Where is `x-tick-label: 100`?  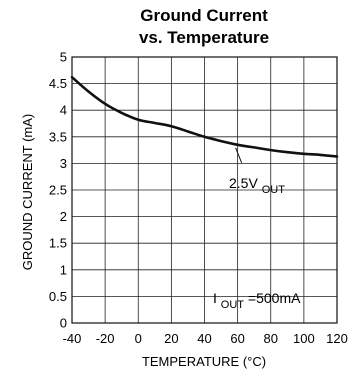 x-tick-label: 100 is located at coordinates (304, 338).